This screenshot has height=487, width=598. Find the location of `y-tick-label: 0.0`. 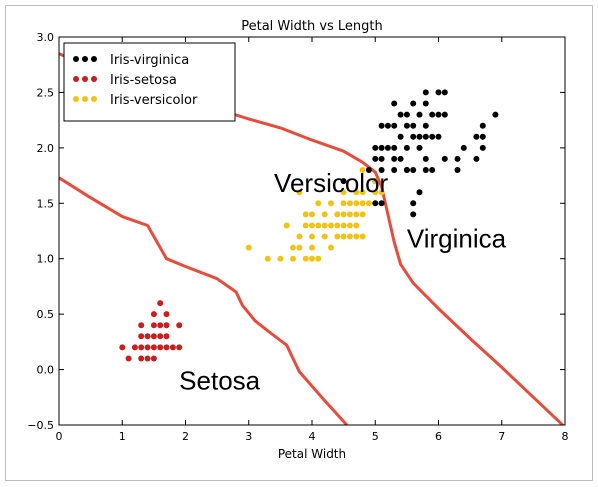

y-tick-label: 0.0 is located at coordinates (46, 370).